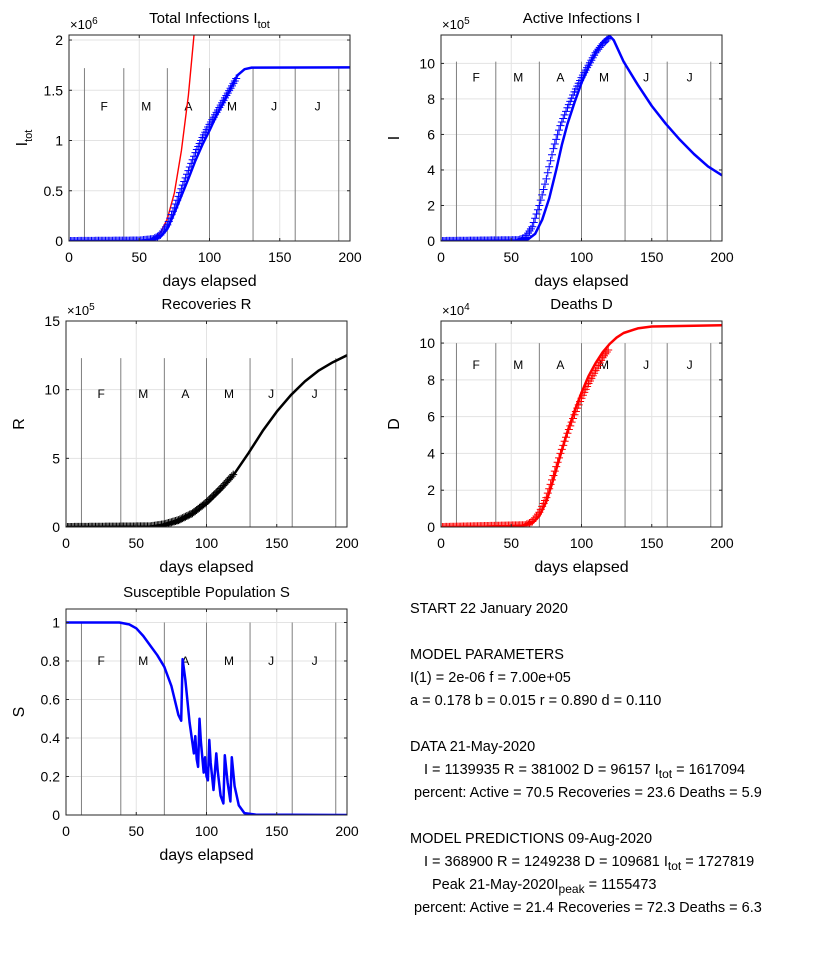  Describe the element at coordinates (620, 885) in the screenshot. I see `peak-b: = 1155473` at that location.